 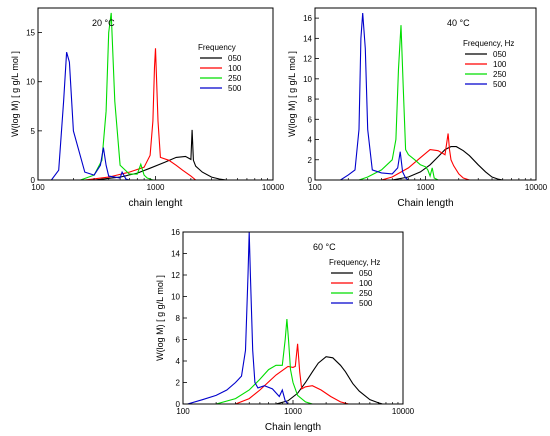 What do you see at coordinates (103, 23) in the screenshot?
I see `chart-title: 20 °C` at bounding box center [103, 23].